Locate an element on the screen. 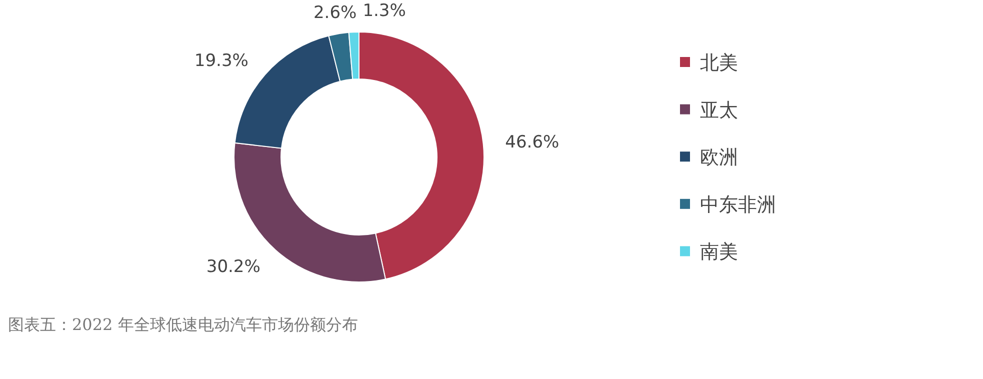 This screenshot has width=983, height=379. legend-label: 中东非洲 is located at coordinates (738, 205).